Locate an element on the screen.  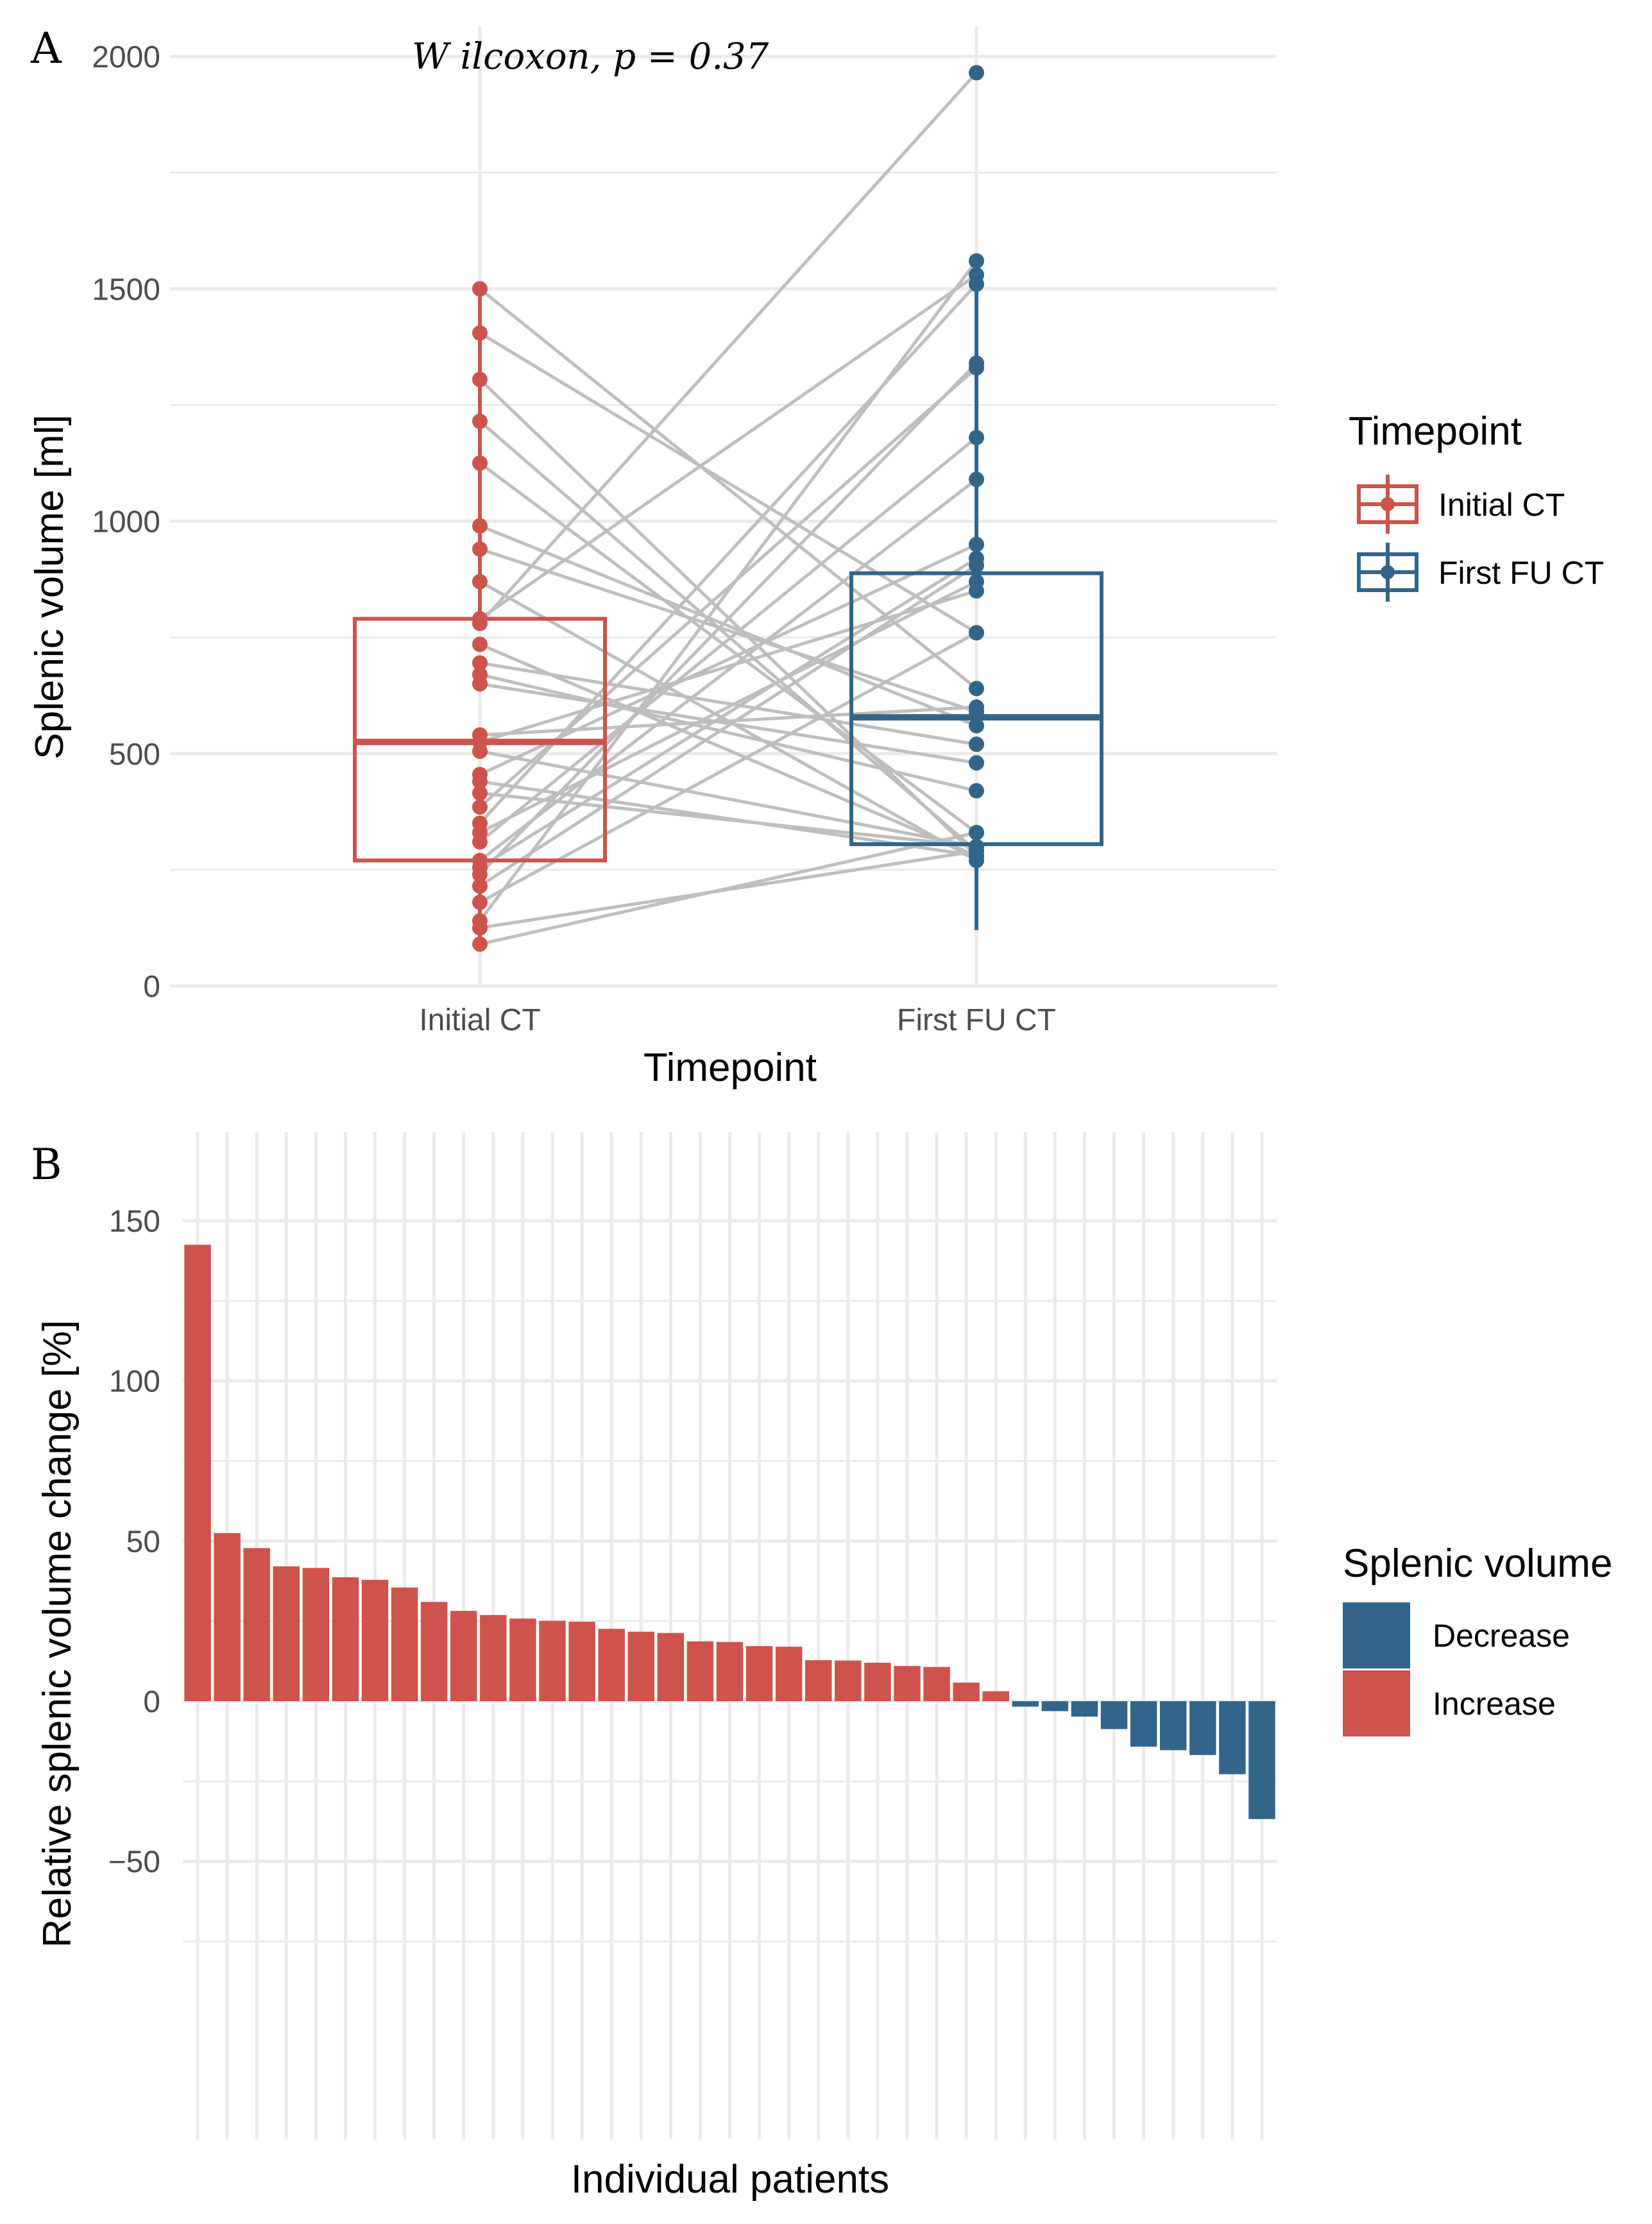
panel-a-y-ticks: 0 500 1000 1500 2000 is located at coordinates (126, 522).